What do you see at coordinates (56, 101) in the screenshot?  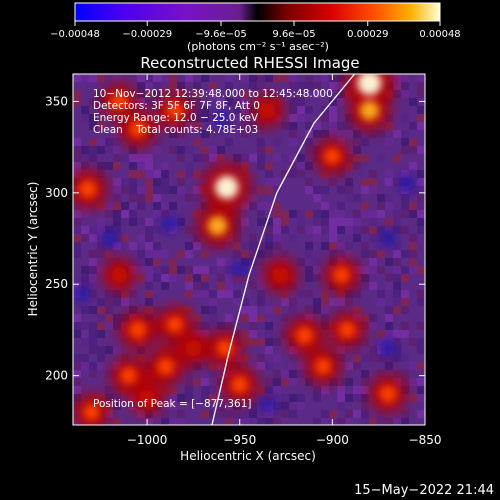 I see `y-tick-label: 350` at bounding box center [56, 101].